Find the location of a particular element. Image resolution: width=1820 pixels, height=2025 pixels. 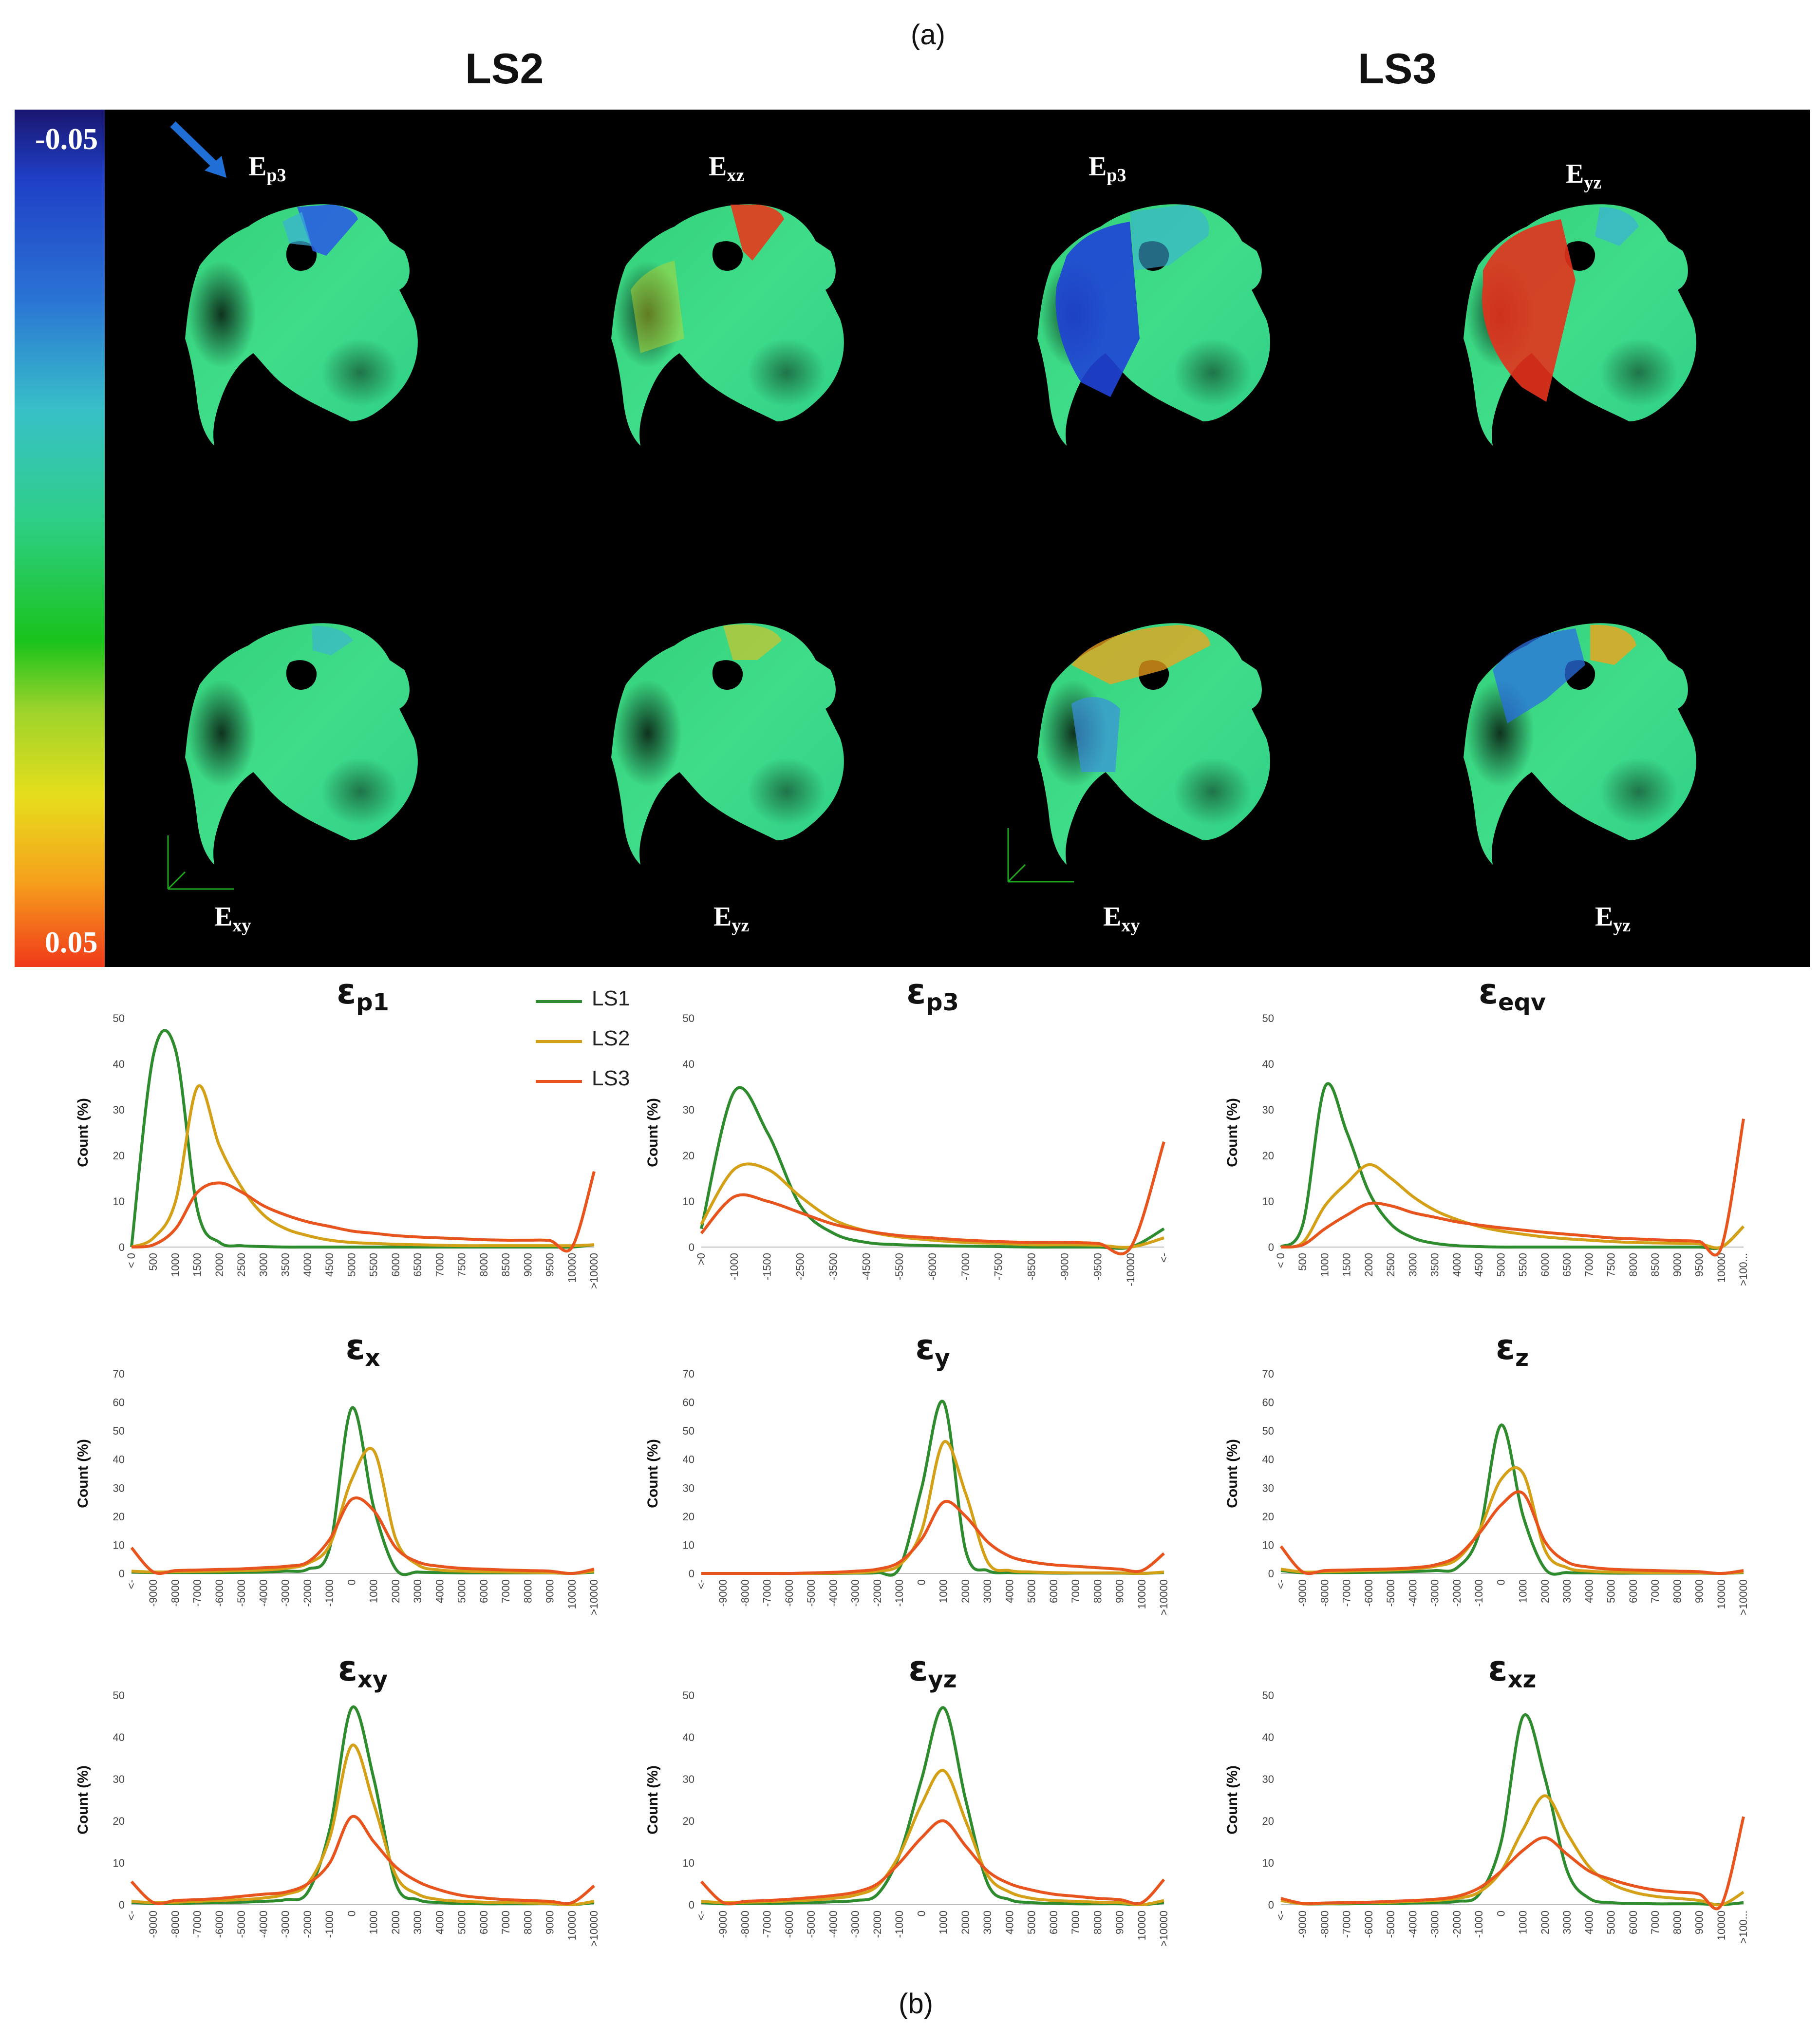

y-tick-label: 70 is located at coordinates (119, 1374).